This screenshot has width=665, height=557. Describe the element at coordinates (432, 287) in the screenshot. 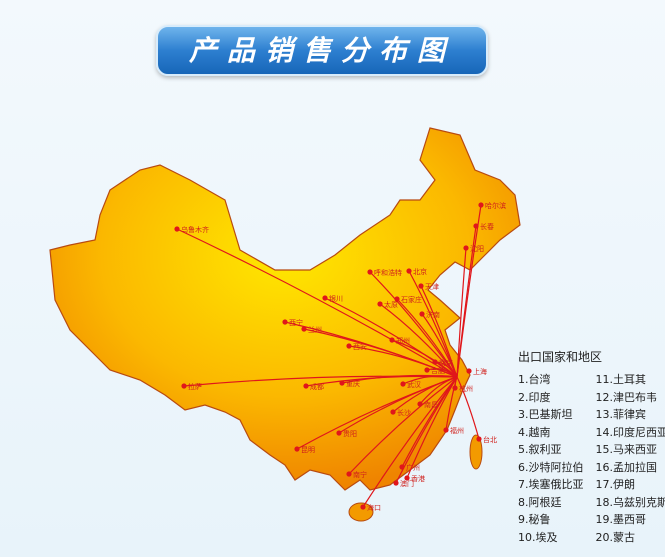

I see `city-label: 天津` at that location.